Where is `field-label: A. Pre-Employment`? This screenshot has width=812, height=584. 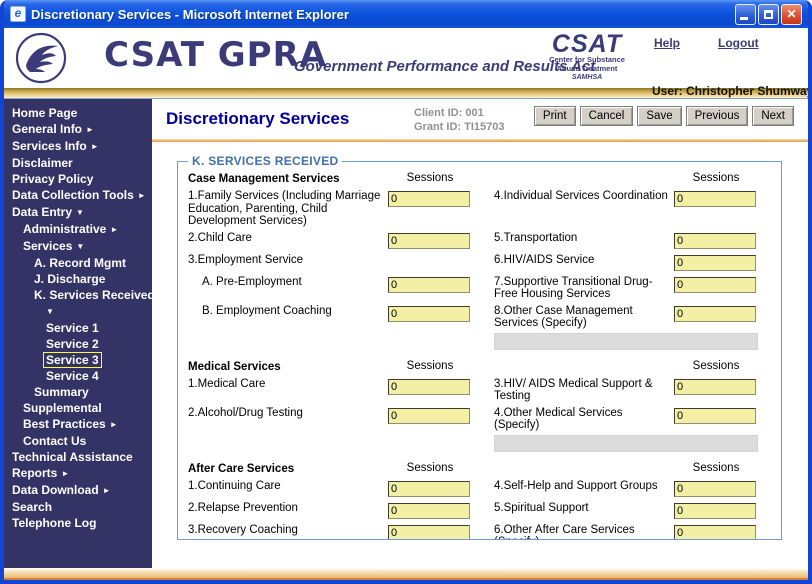 field-label: A. Pre-Employment is located at coordinates (252, 281).